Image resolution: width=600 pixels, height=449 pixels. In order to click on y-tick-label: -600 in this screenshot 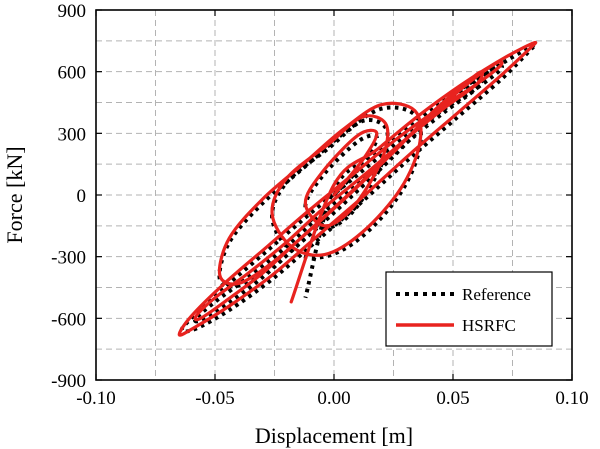, I will do `click(68, 319)`.